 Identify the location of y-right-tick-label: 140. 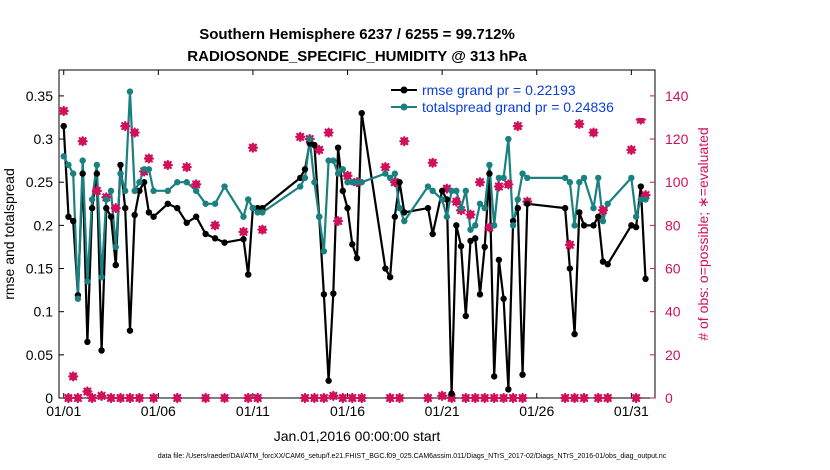
(677, 96).